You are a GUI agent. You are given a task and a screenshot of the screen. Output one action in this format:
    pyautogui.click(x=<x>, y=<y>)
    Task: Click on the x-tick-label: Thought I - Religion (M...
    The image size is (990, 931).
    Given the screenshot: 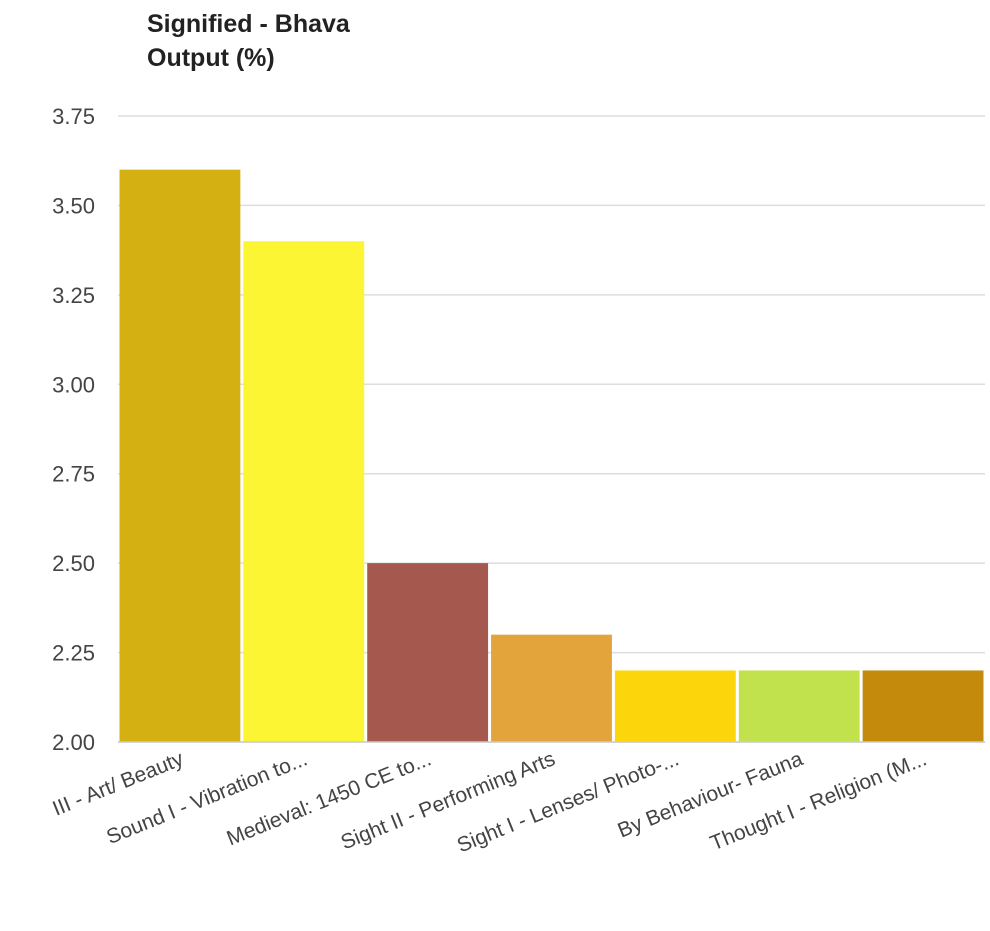 What is the action you would take?
    pyautogui.click(x=818, y=801)
    